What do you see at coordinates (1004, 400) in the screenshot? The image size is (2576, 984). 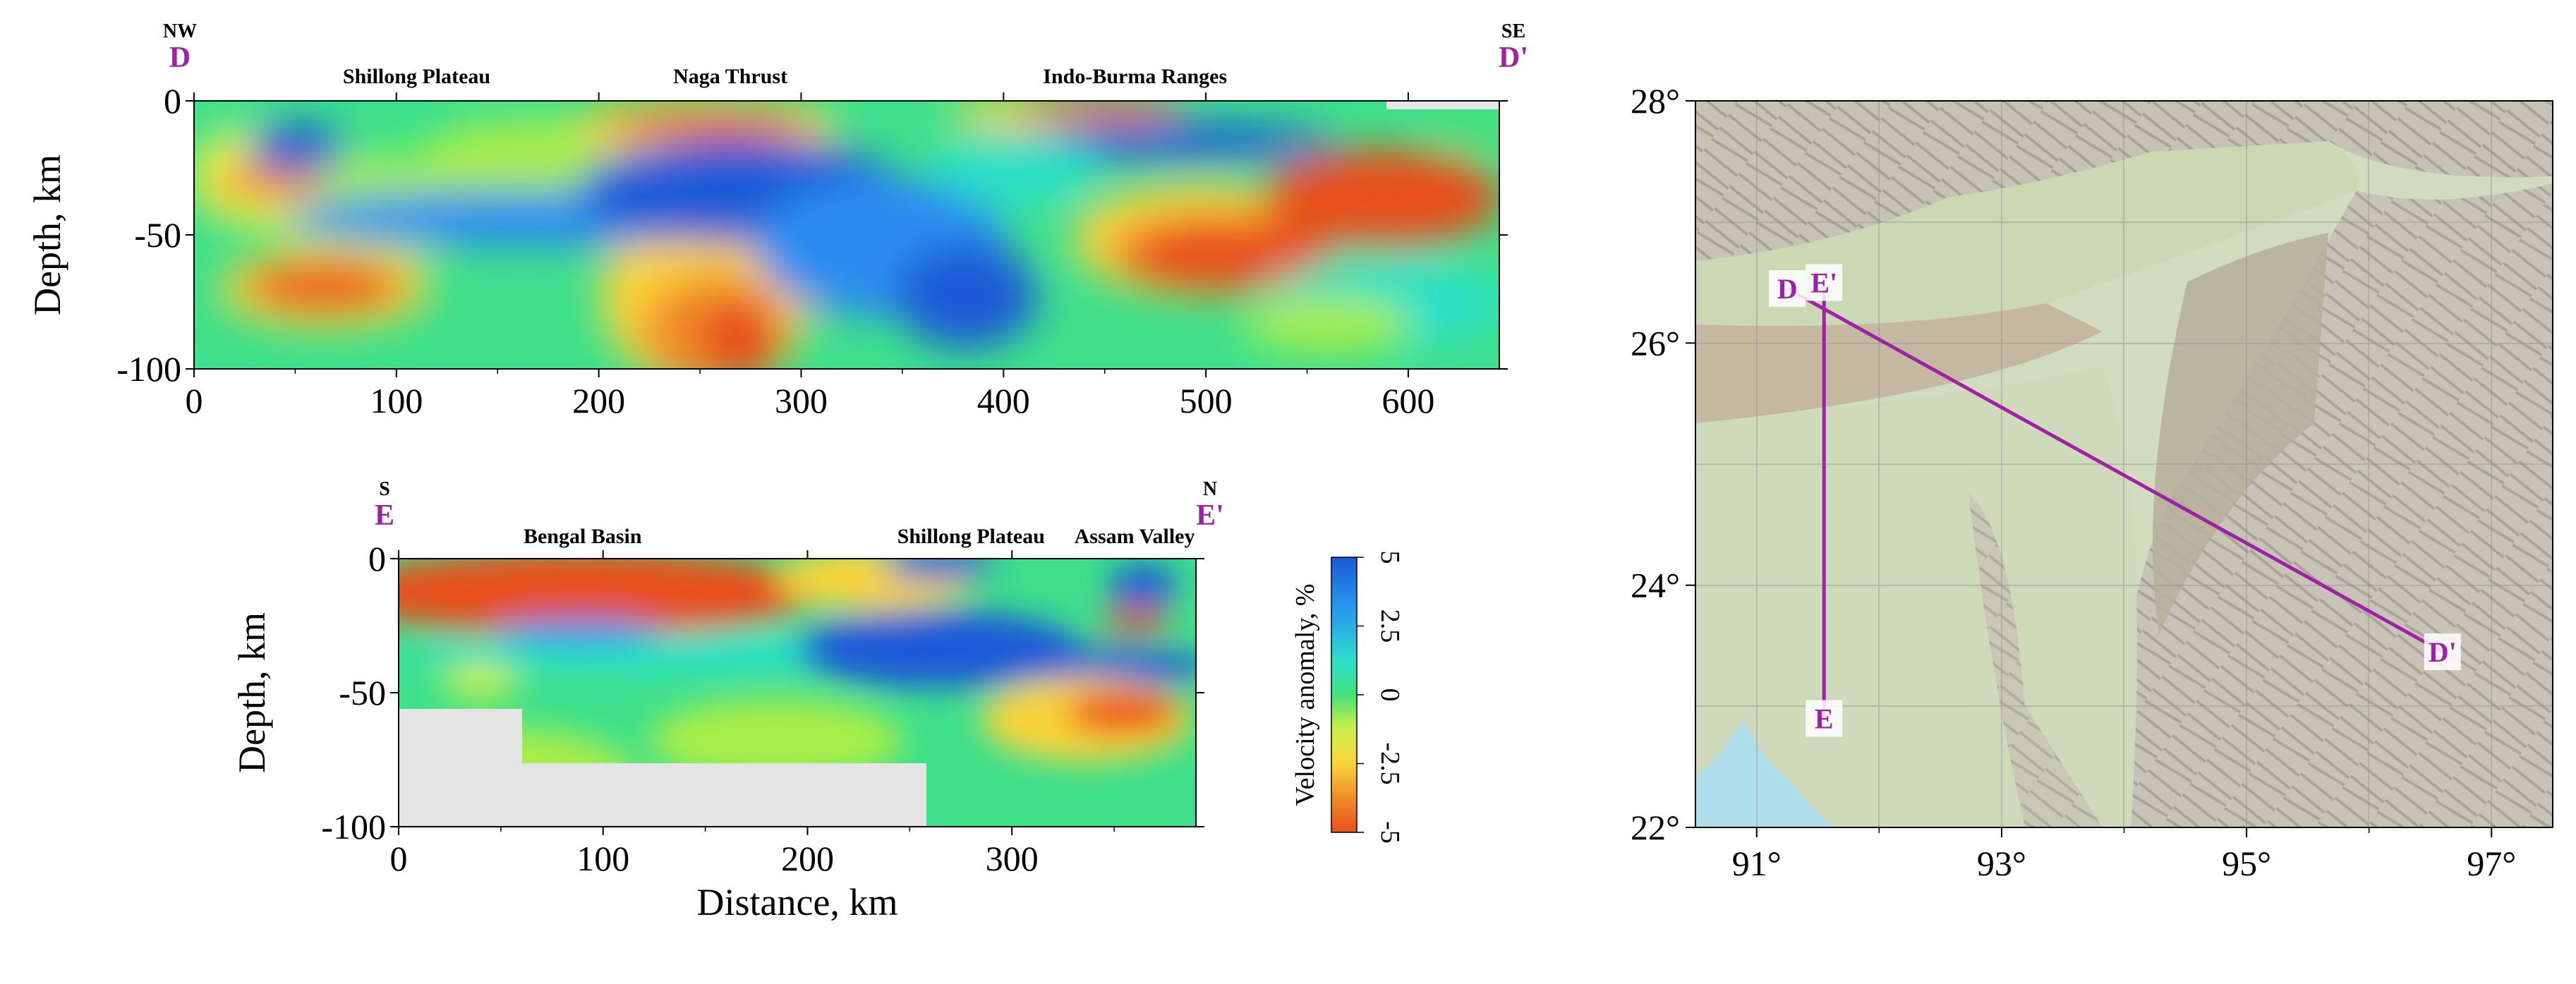 I see `x-tick-label: 400` at bounding box center [1004, 400].